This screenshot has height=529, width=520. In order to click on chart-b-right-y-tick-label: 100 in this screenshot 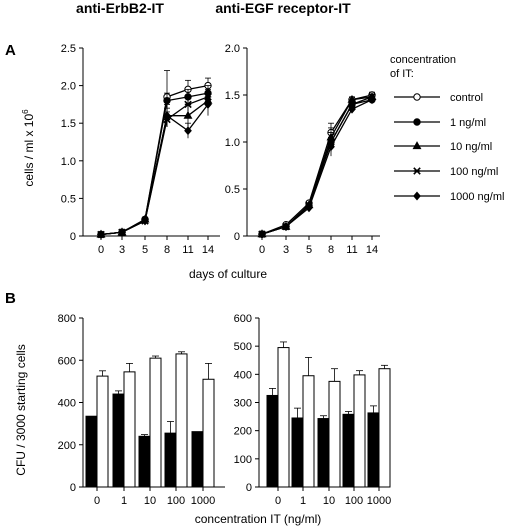, I will do `click(243, 460)`.